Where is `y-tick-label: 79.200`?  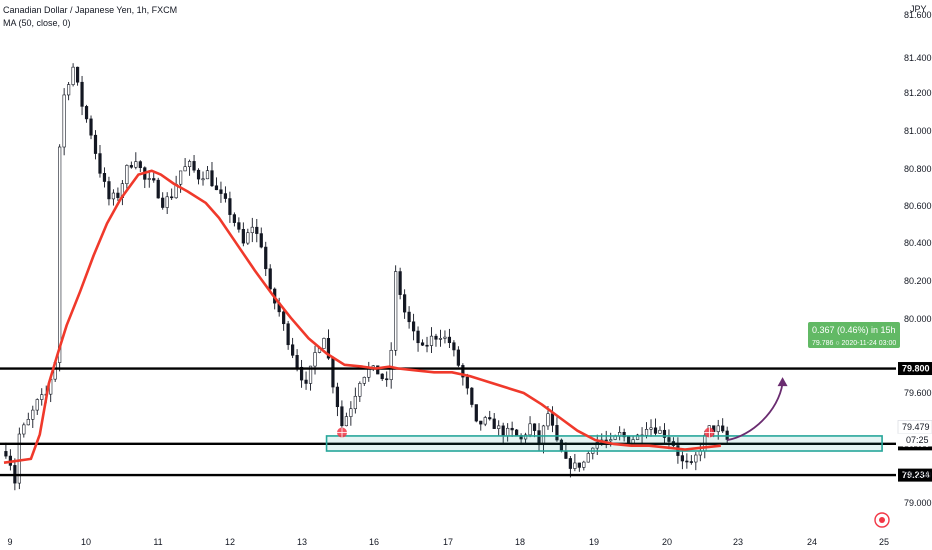
y-tick-label: 79.200 is located at coordinates (918, 475).